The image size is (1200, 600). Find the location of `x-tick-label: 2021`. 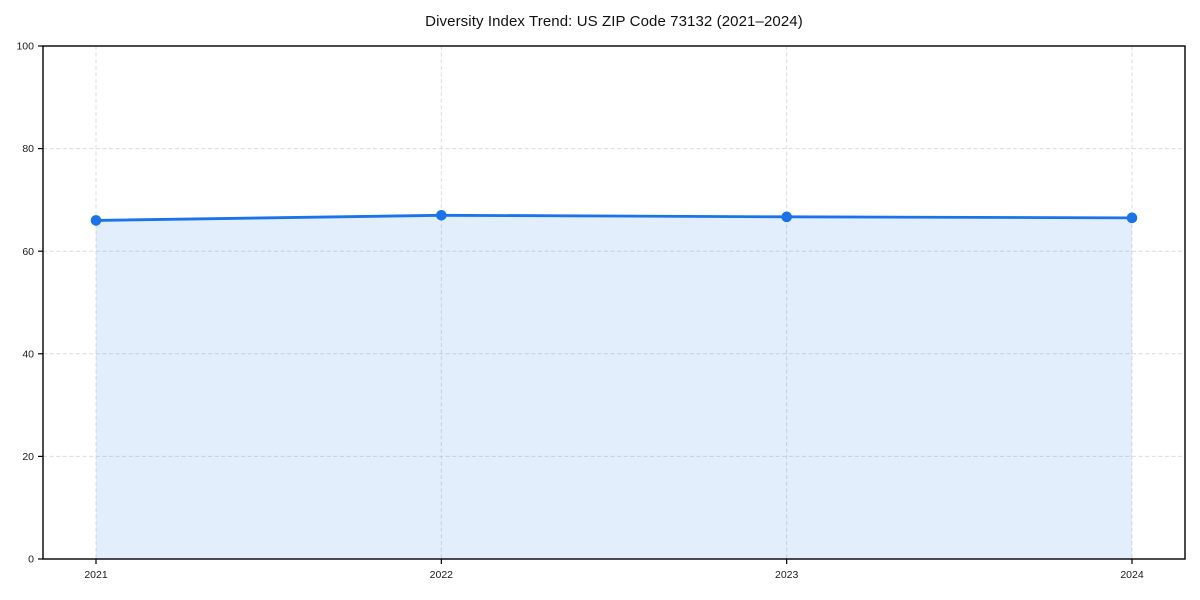

x-tick-label: 2021 is located at coordinates (96, 575).